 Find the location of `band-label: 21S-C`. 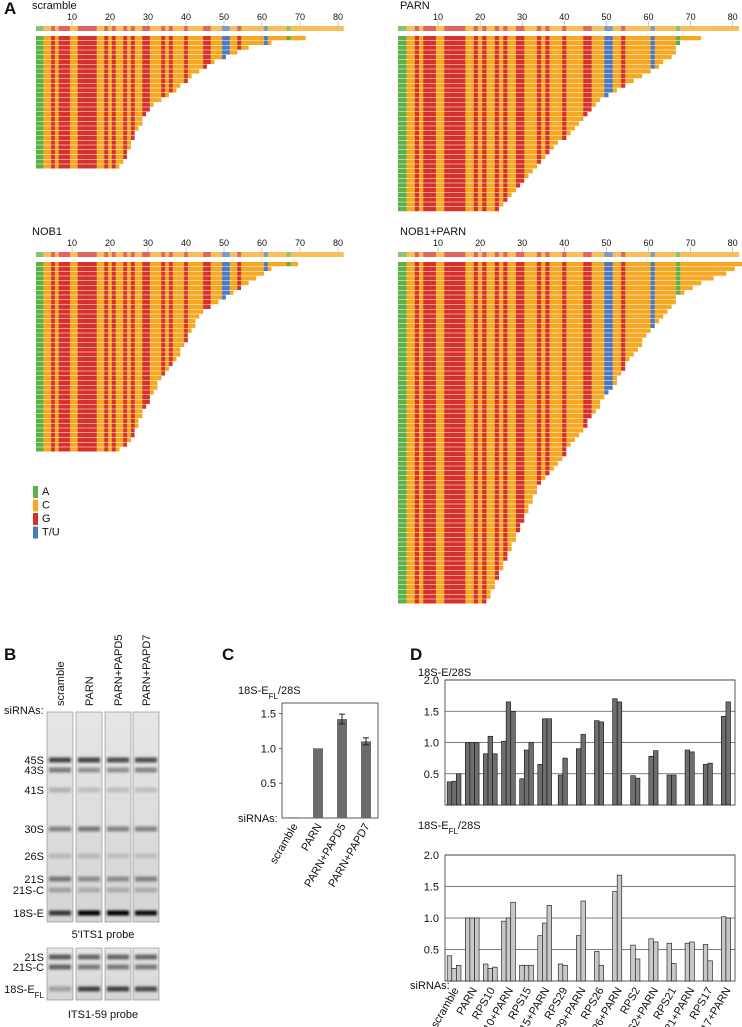

band-label: 21S-C is located at coordinates (28, 891).